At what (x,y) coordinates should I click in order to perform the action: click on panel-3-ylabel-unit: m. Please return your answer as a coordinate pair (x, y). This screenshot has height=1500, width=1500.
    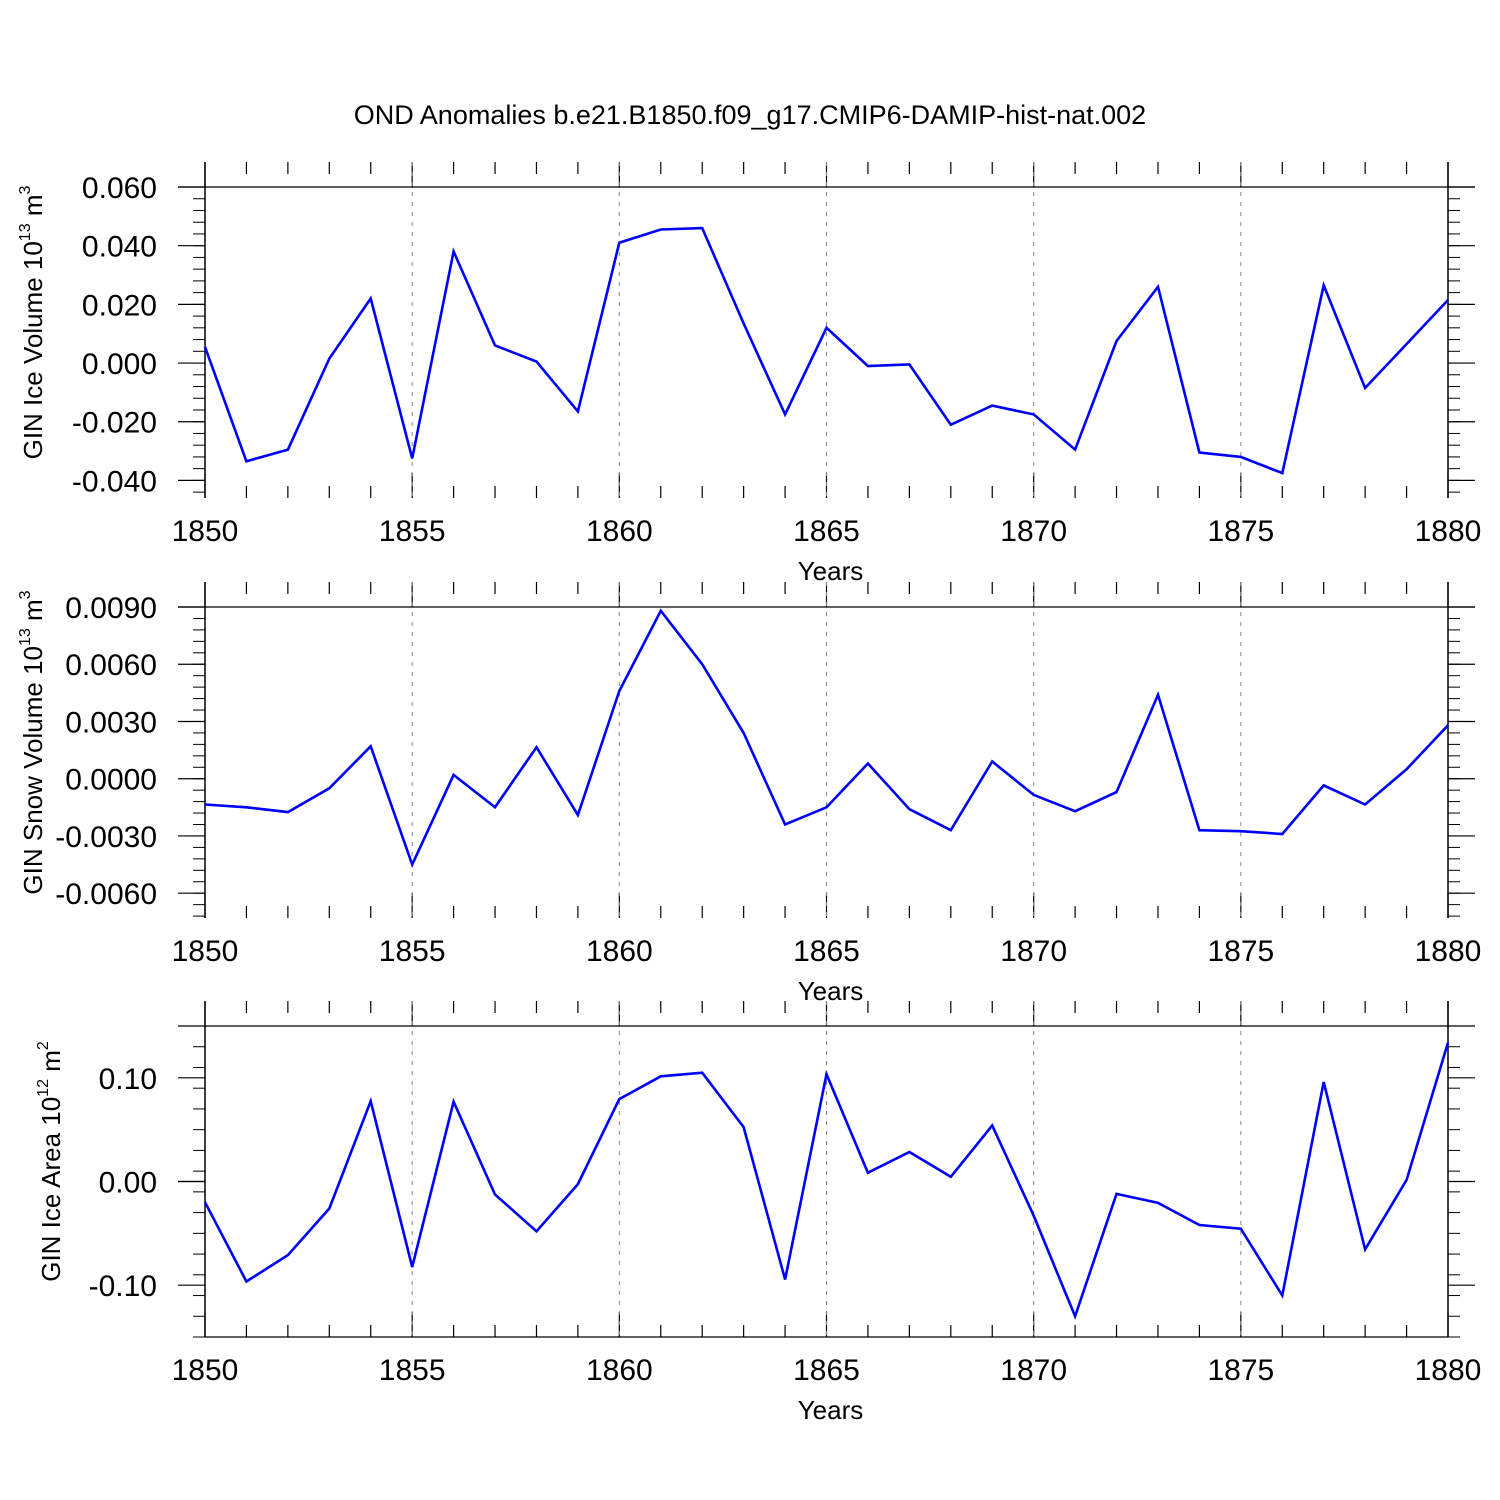
    Looking at the image, I should click on (51, 1064).